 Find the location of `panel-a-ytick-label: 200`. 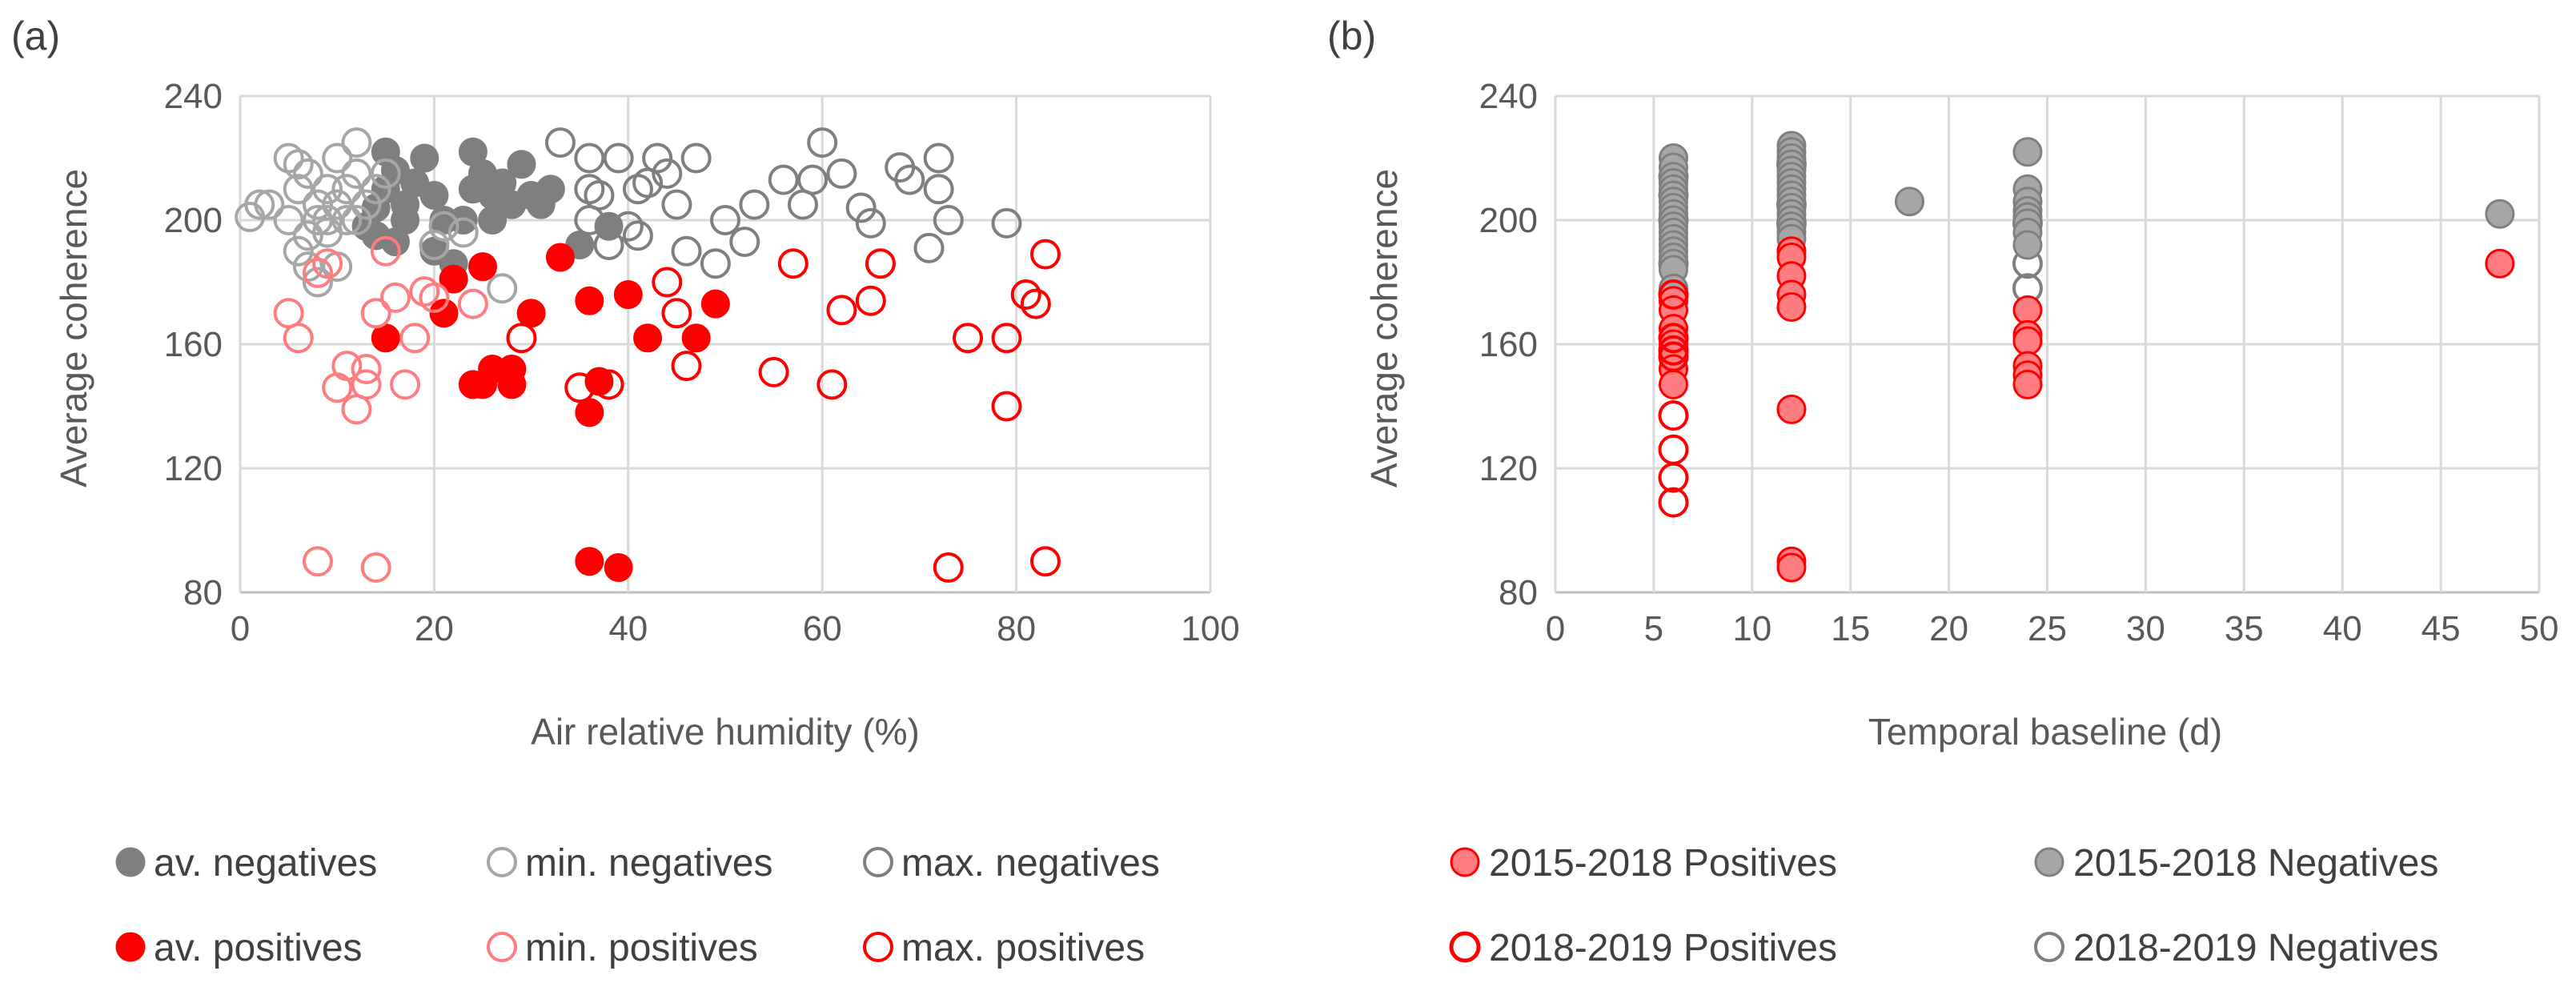

panel-a-ytick-label: 200 is located at coordinates (194, 220).